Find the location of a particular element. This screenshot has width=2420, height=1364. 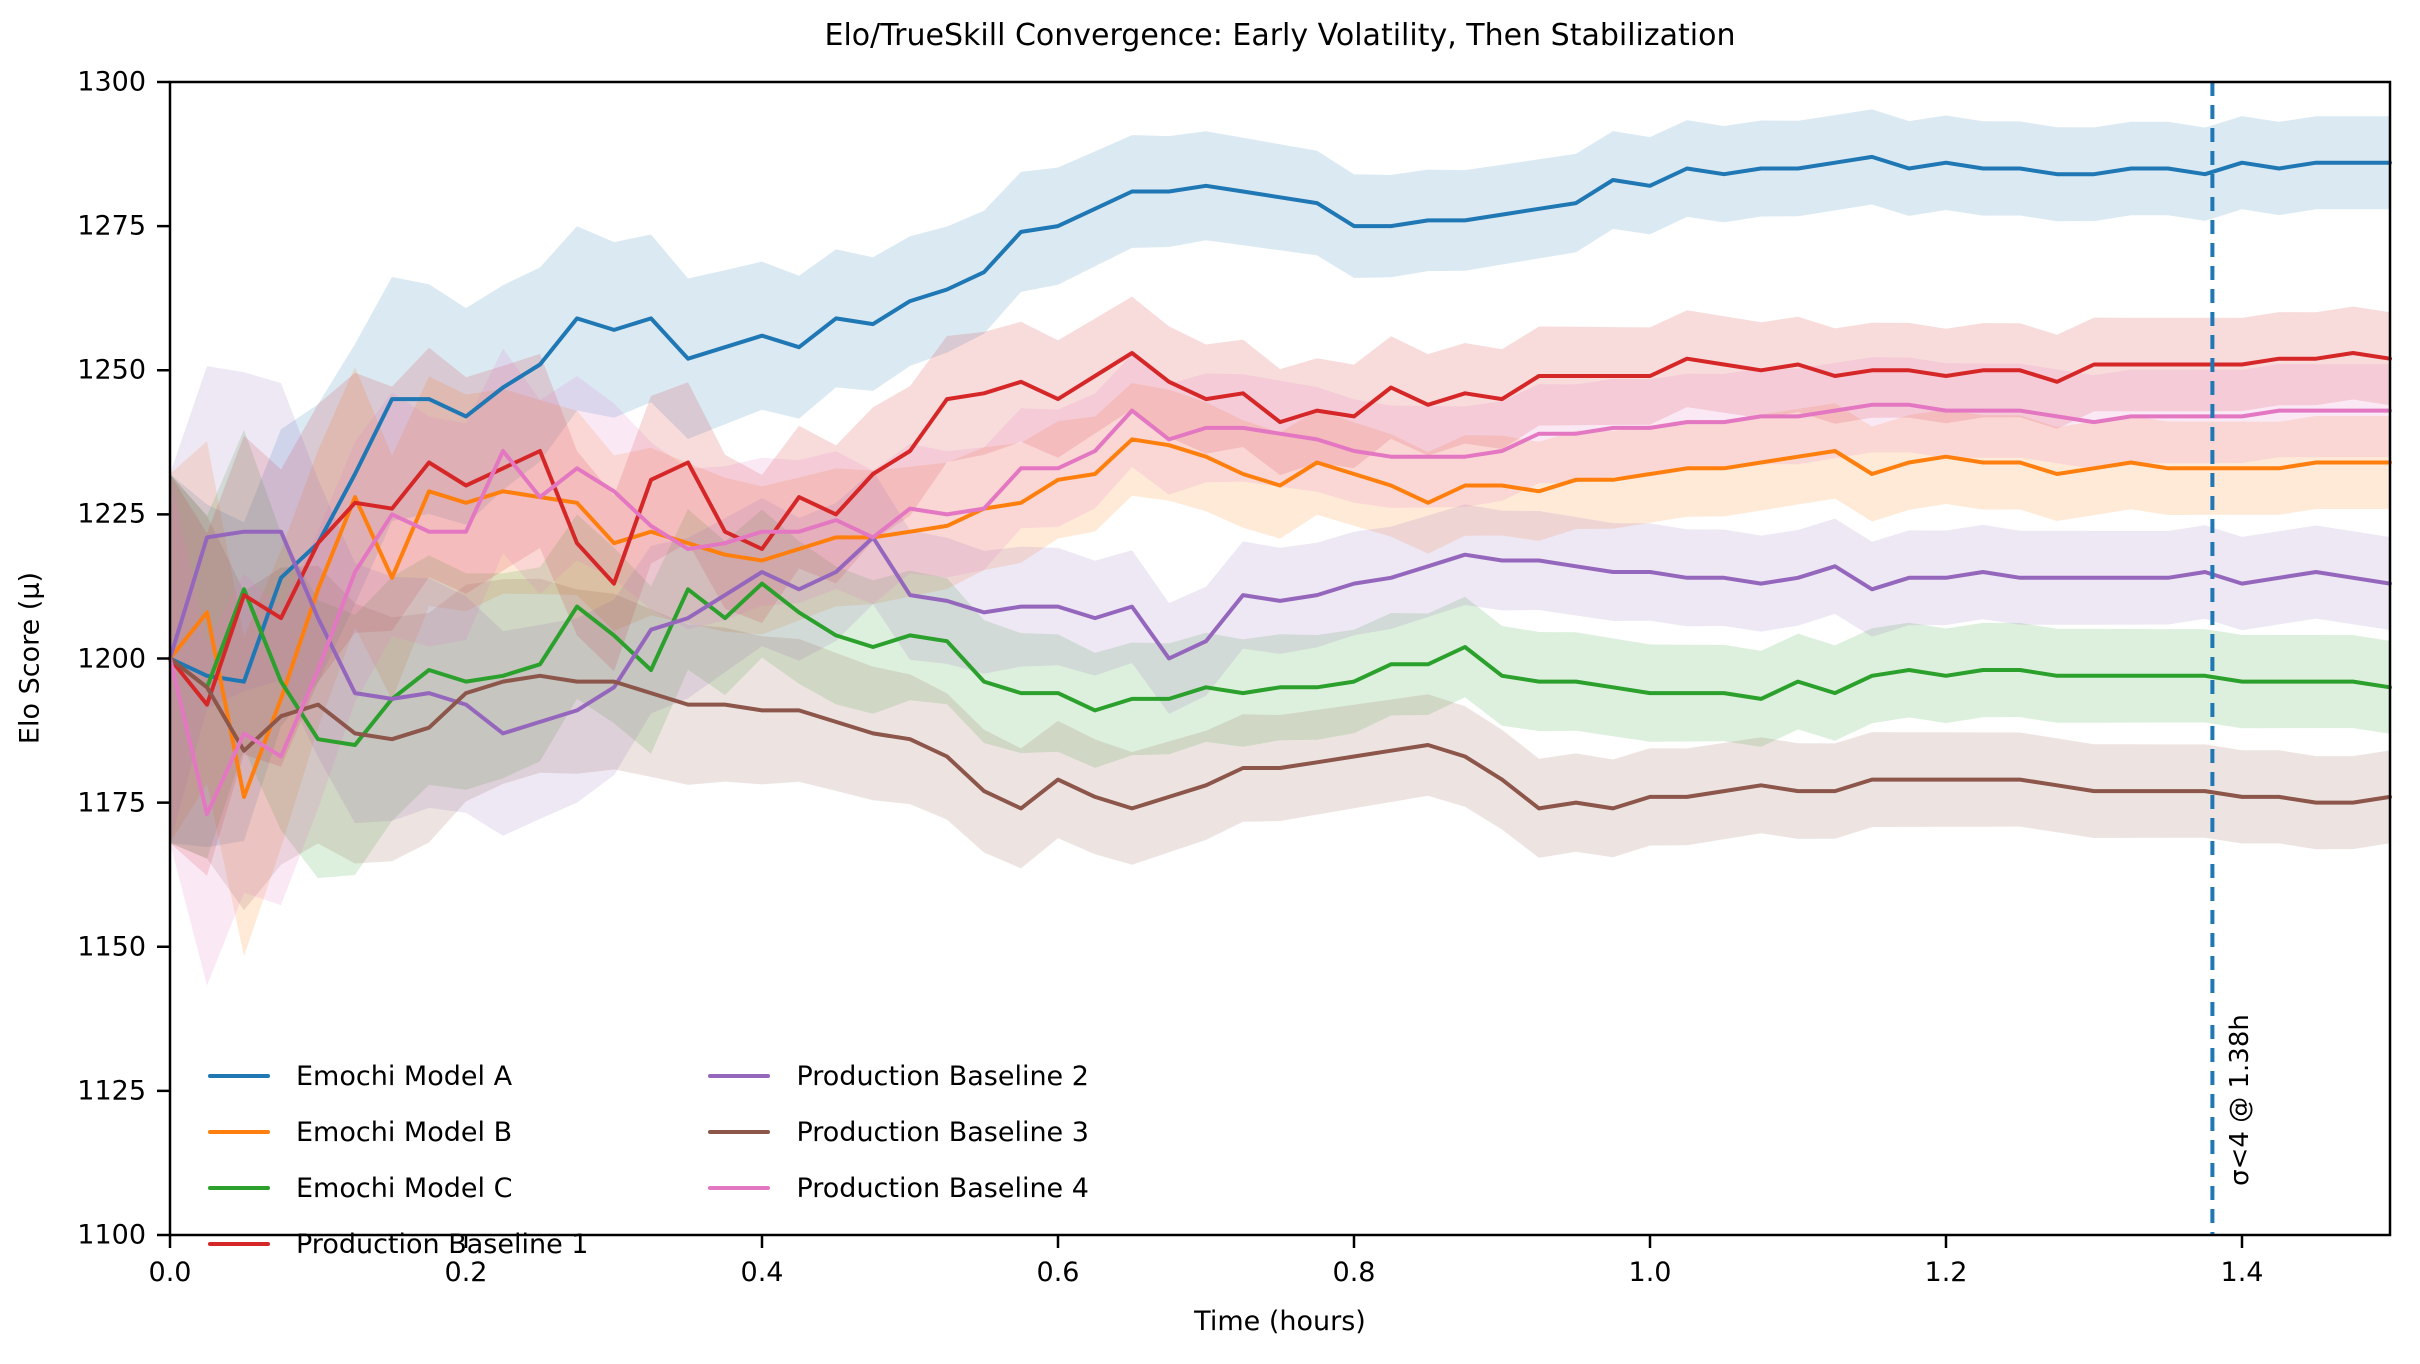

x-axis-label: Time (hours) is located at coordinates (1280, 1321).